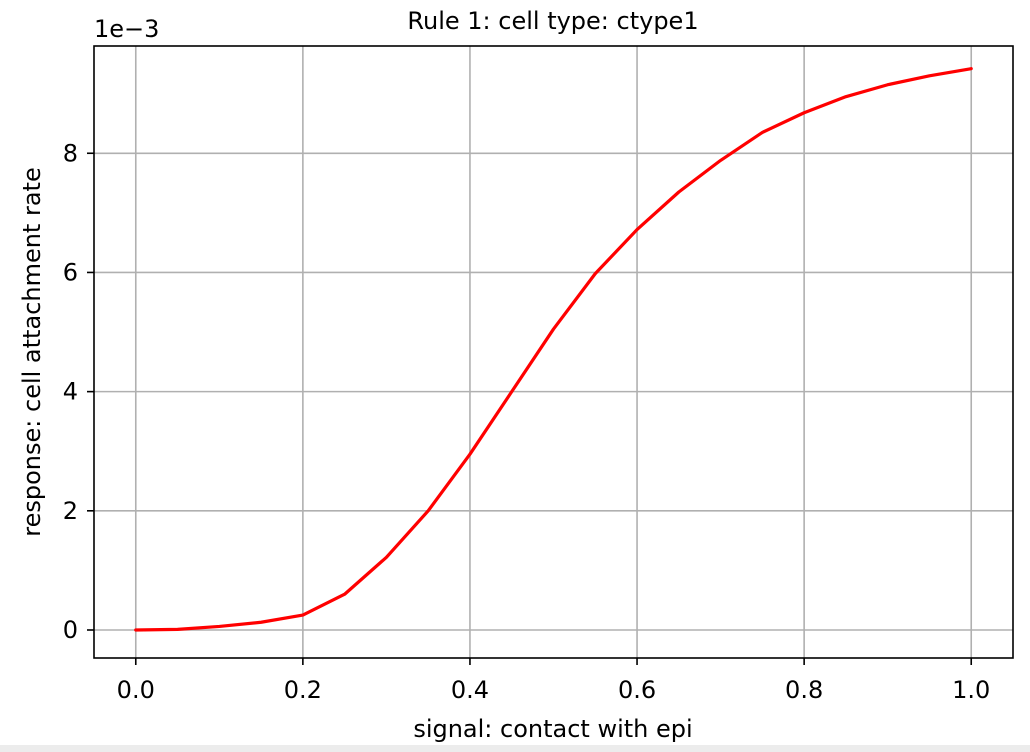 Image resolution: width=1030 pixels, height=752 pixels. I want to click on bottom-strip, so click(515, 748).